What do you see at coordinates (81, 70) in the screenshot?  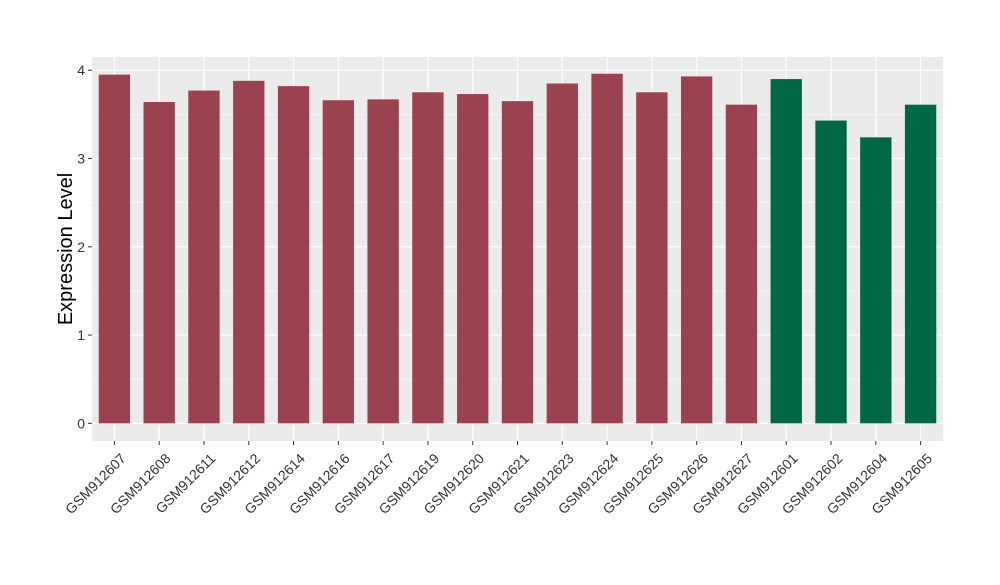 I see `y-tick-label: 4` at bounding box center [81, 70].